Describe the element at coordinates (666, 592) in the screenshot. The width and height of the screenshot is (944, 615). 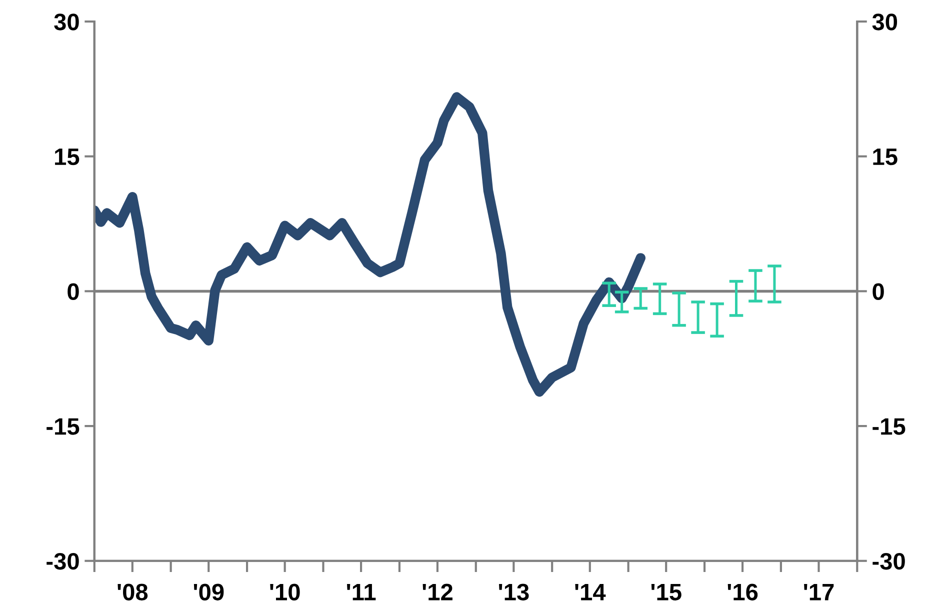
I see `x-tick-label: '15` at that location.